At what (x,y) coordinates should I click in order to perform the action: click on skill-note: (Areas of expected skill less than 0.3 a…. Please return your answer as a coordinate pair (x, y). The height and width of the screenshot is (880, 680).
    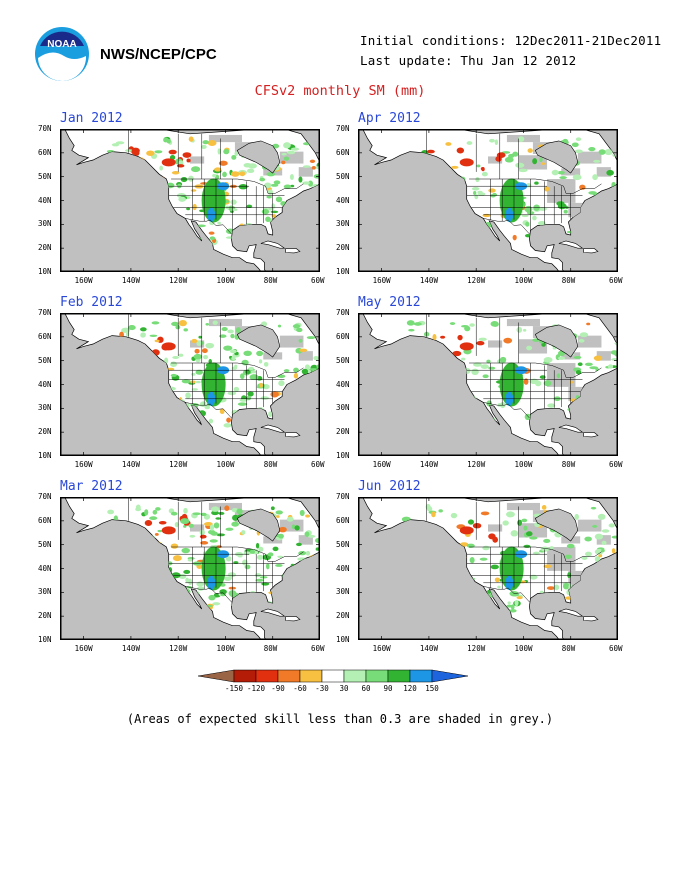
    Looking at the image, I should click on (340, 719).